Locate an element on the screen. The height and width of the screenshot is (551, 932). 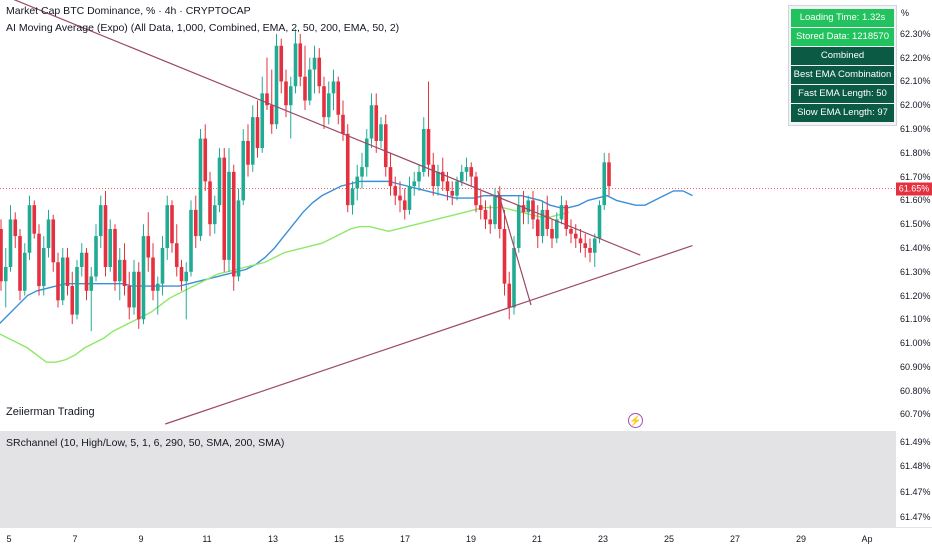
time-tick: 7 is located at coordinates (75, 539).